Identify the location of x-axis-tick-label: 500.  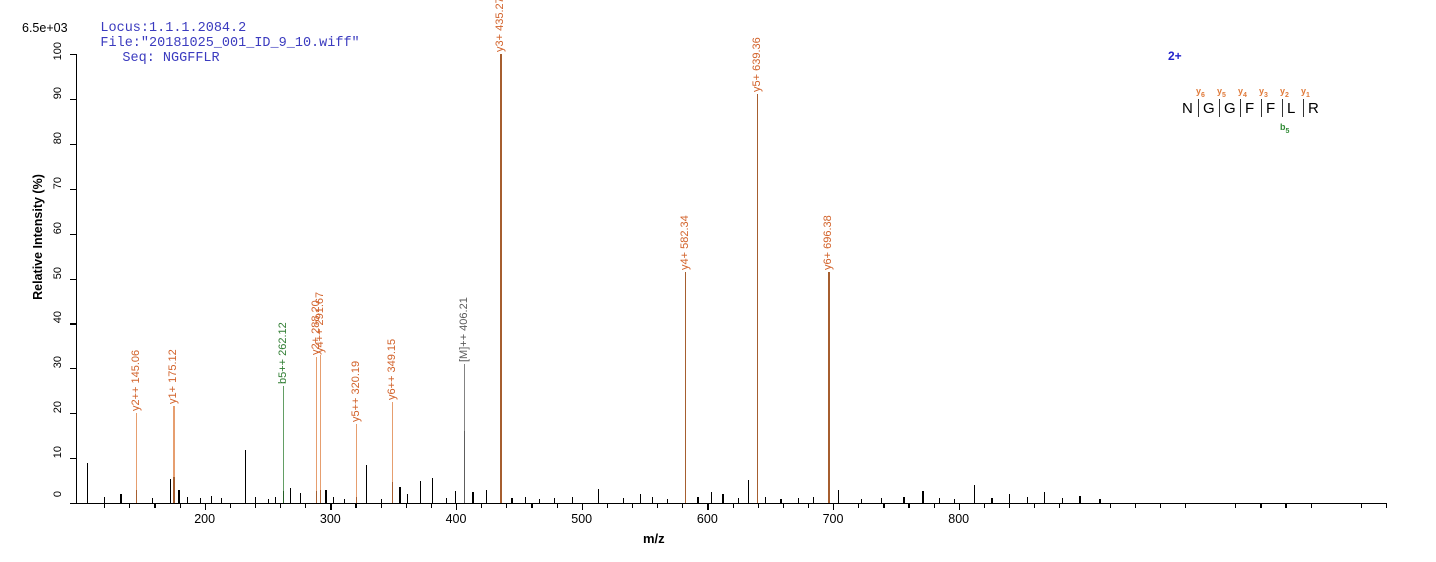
(582, 519).